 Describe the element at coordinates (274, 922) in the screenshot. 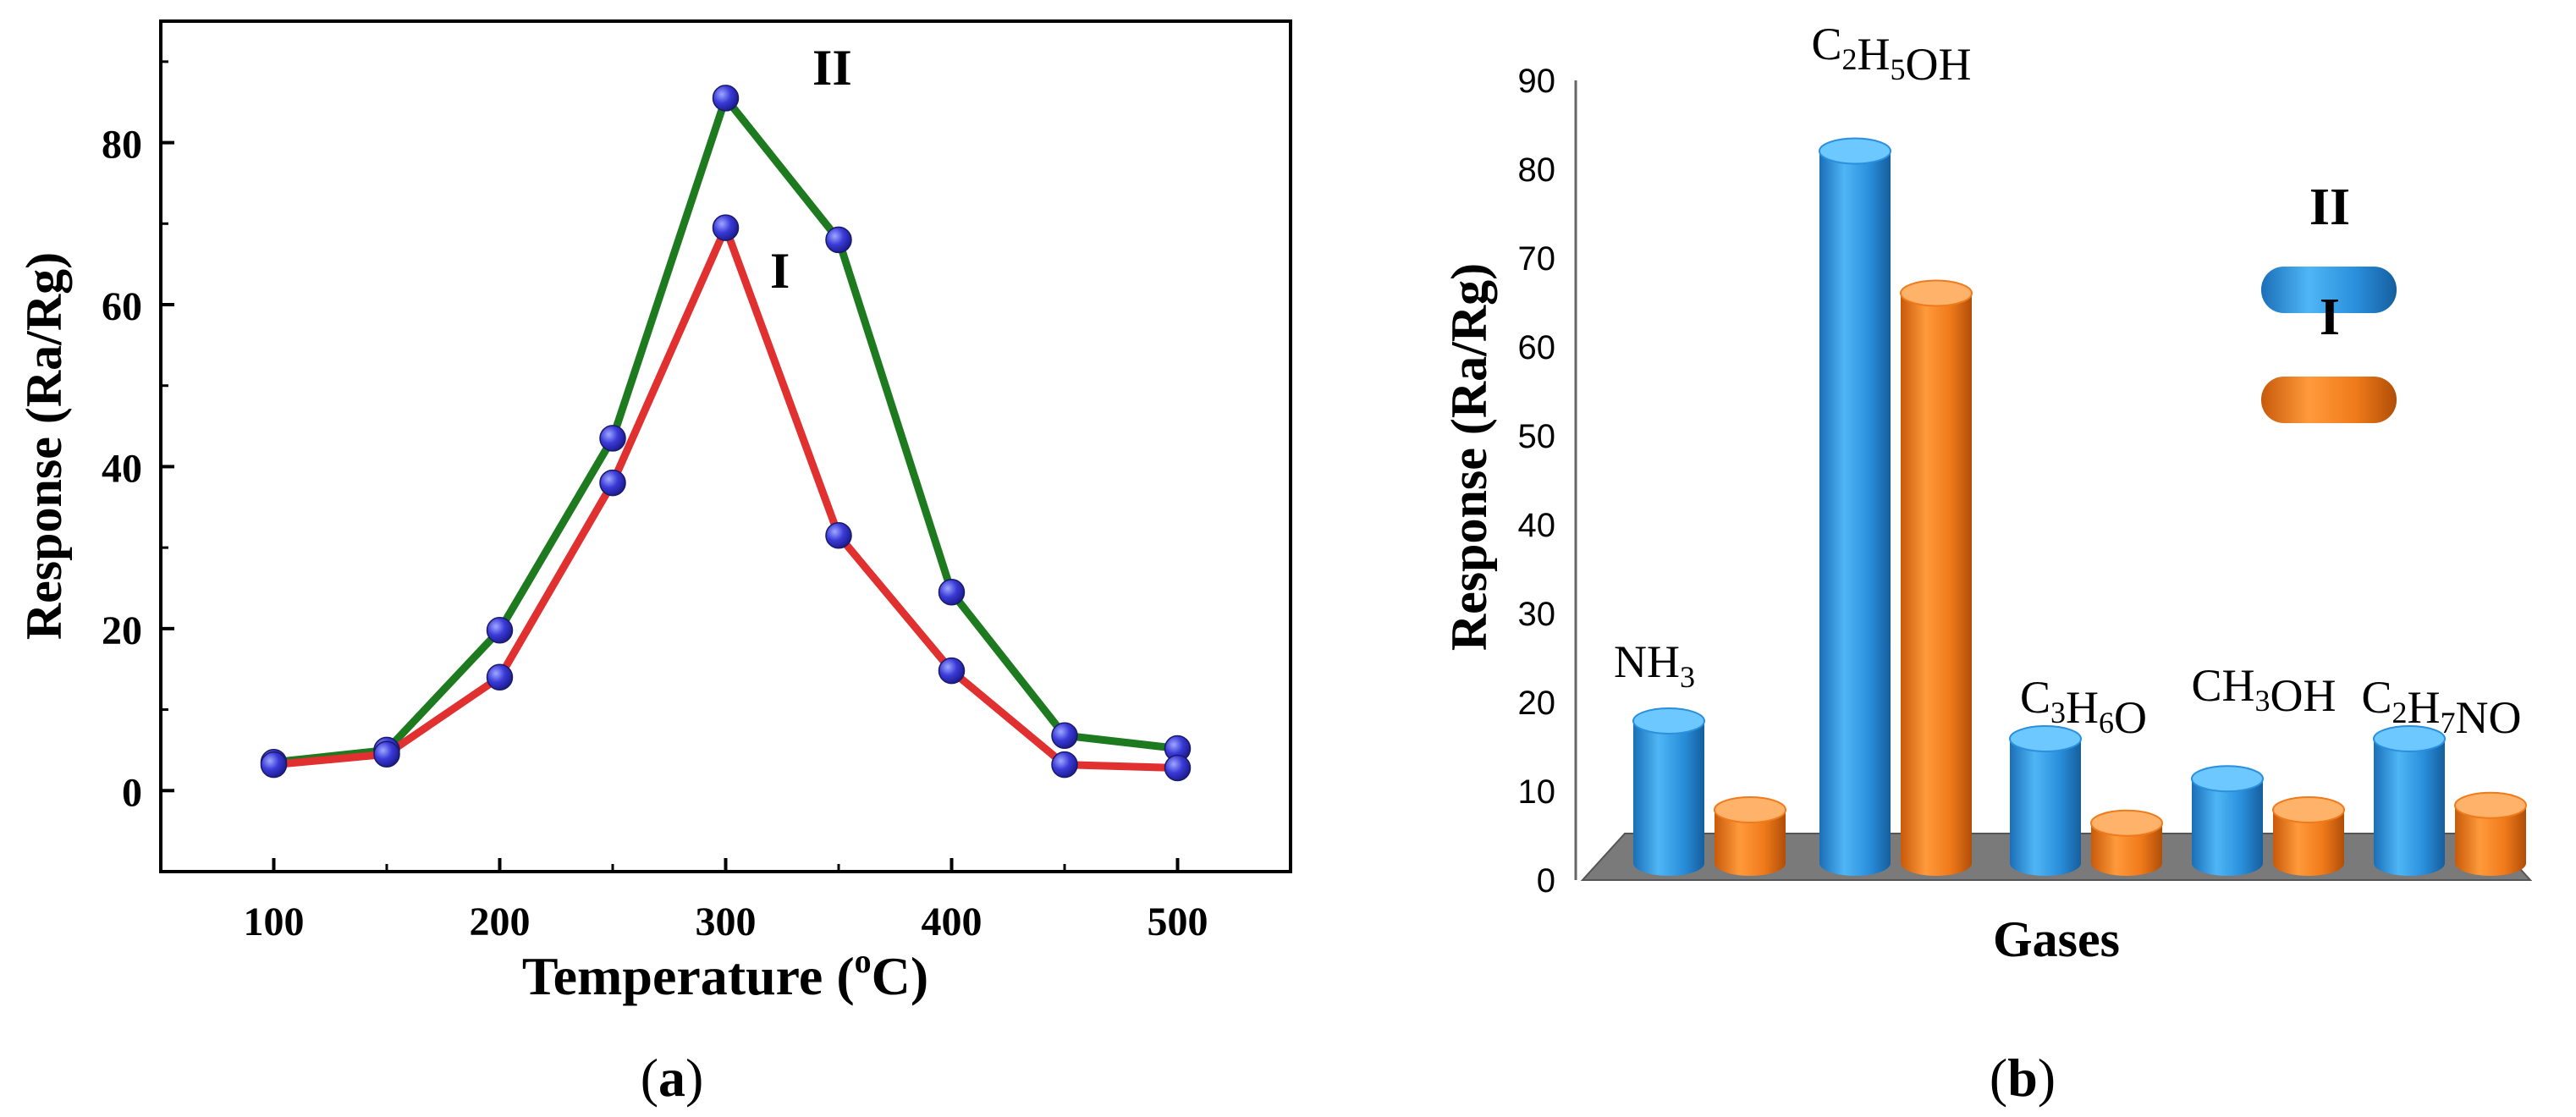

I see `x-tick-label-a: 100` at that location.